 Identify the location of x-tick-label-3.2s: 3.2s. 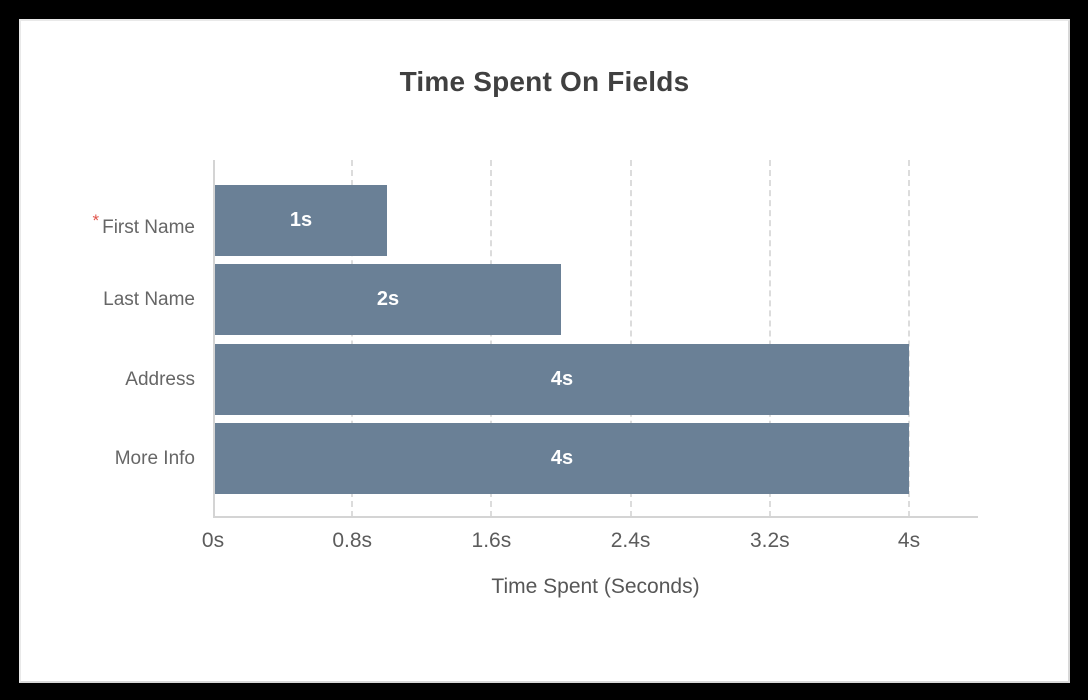
(769, 540).